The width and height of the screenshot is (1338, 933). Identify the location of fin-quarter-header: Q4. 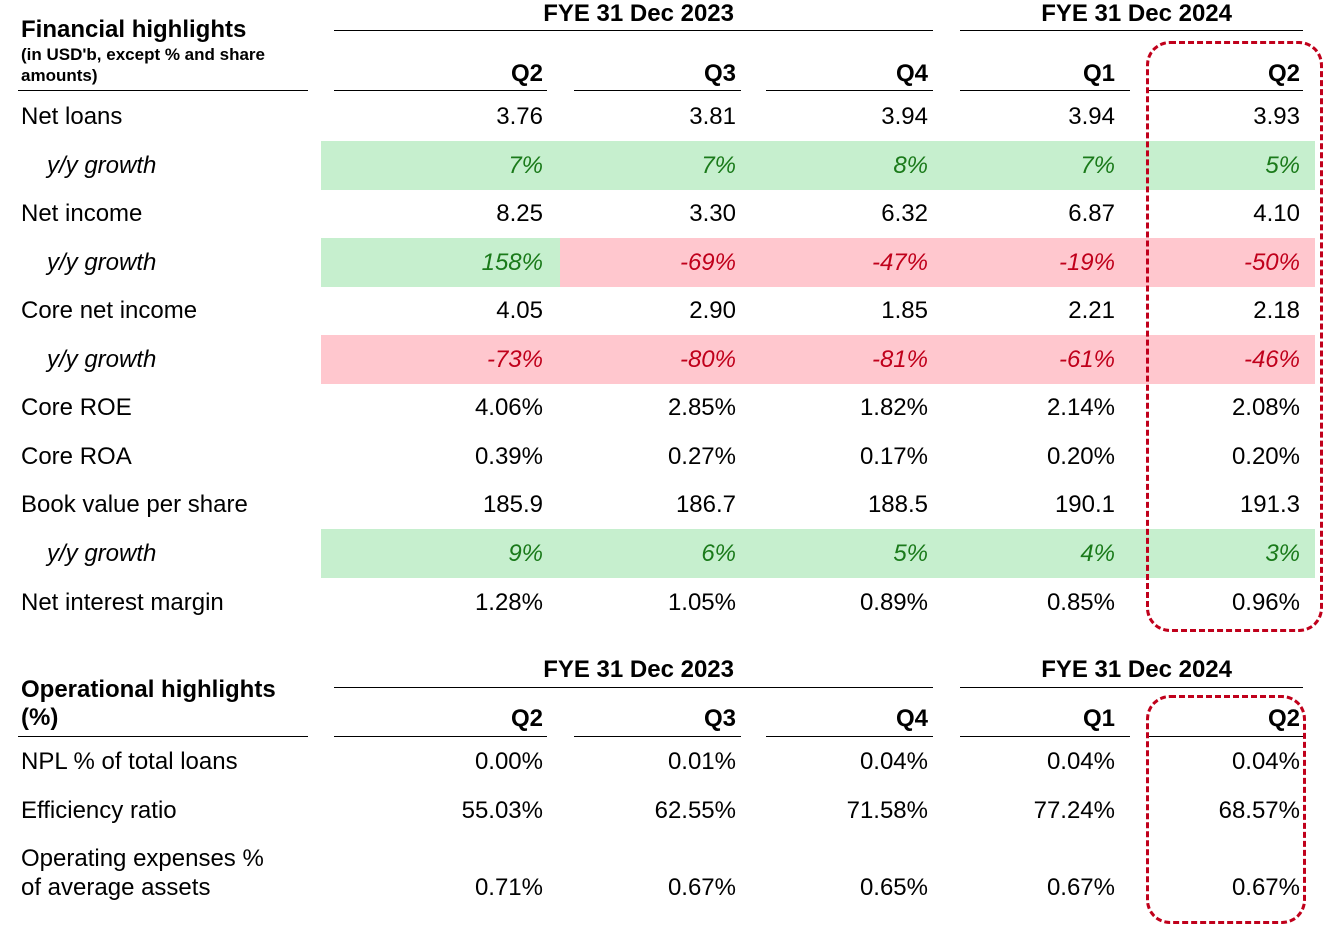
(911, 73).